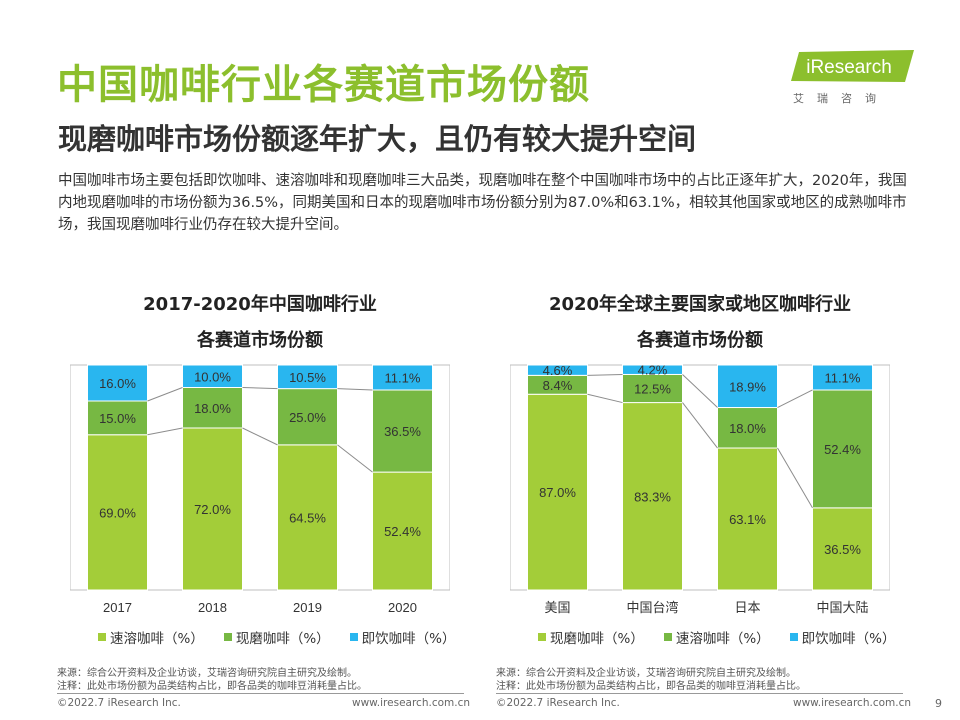 The width and height of the screenshot is (960, 720). Describe the element at coordinates (938, 703) in the screenshot. I see `page-number: 9` at that location.